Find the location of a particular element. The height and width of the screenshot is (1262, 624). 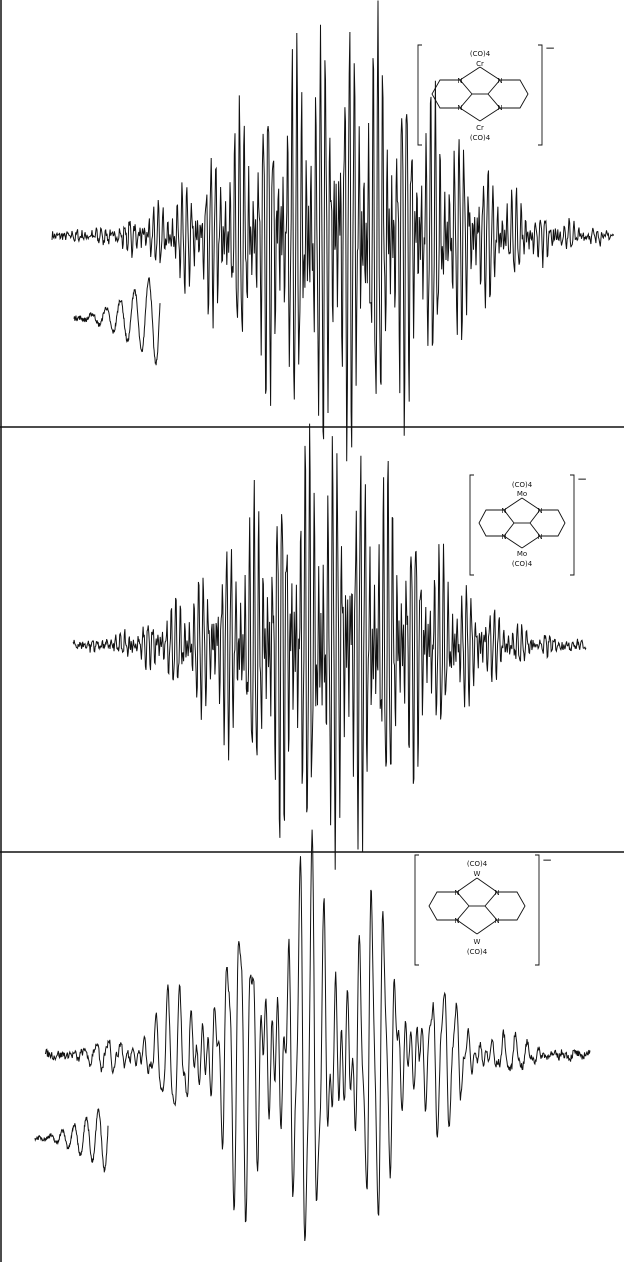

structure-inset-mo: − (CO)4 Mo Mo (CO)4 N N N N is located at coordinates (528, 524).